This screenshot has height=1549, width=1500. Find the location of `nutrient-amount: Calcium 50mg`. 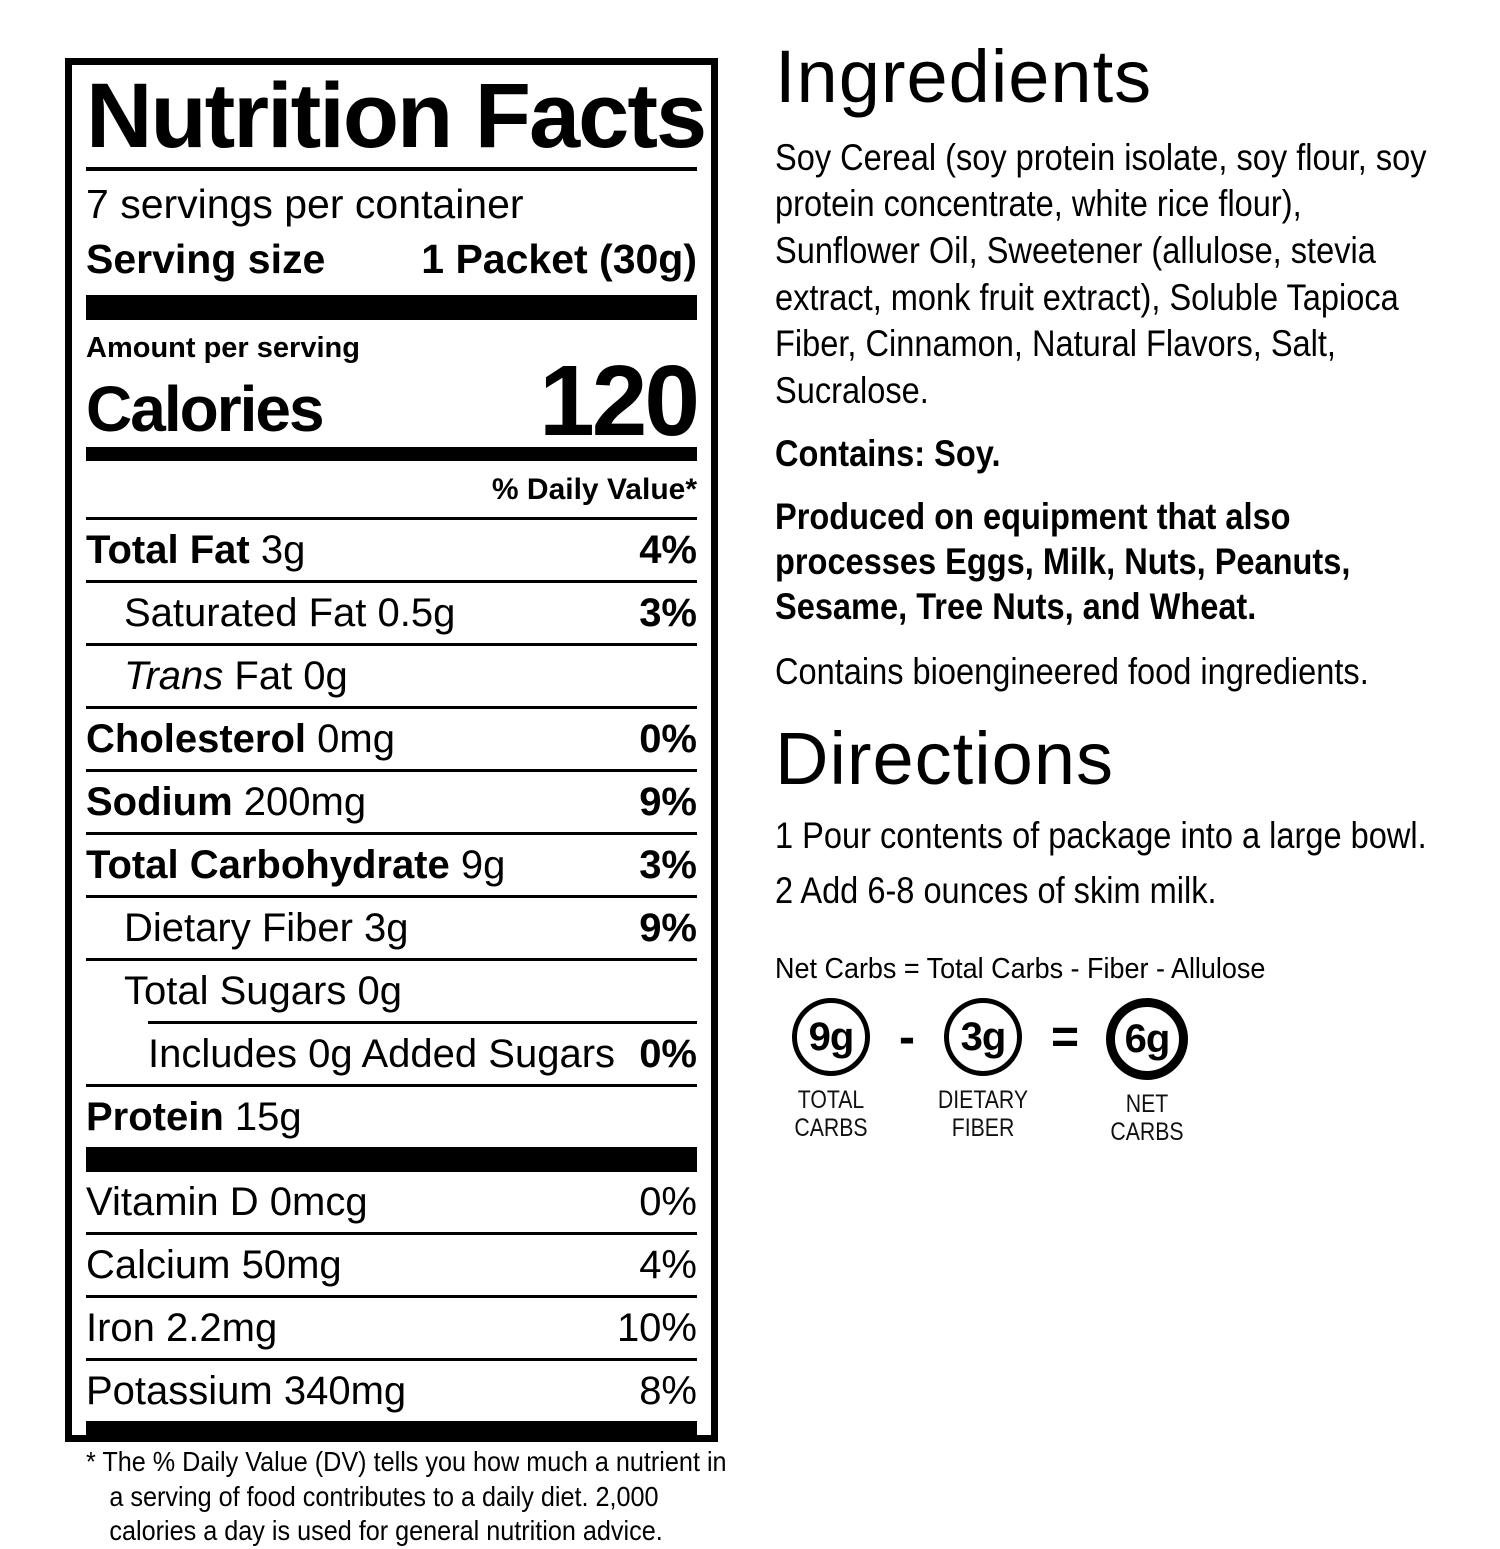

nutrient-amount: Calcium 50mg is located at coordinates (214, 1264).